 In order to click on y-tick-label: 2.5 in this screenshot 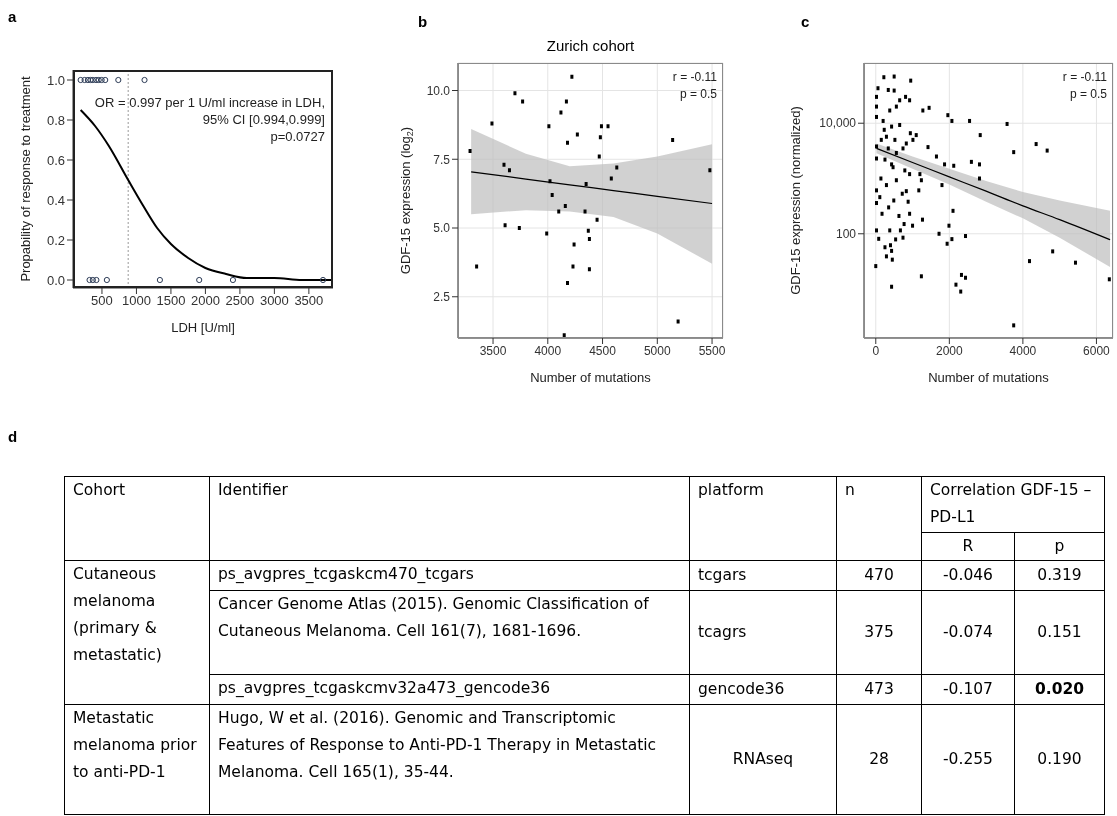, I will do `click(442, 297)`.